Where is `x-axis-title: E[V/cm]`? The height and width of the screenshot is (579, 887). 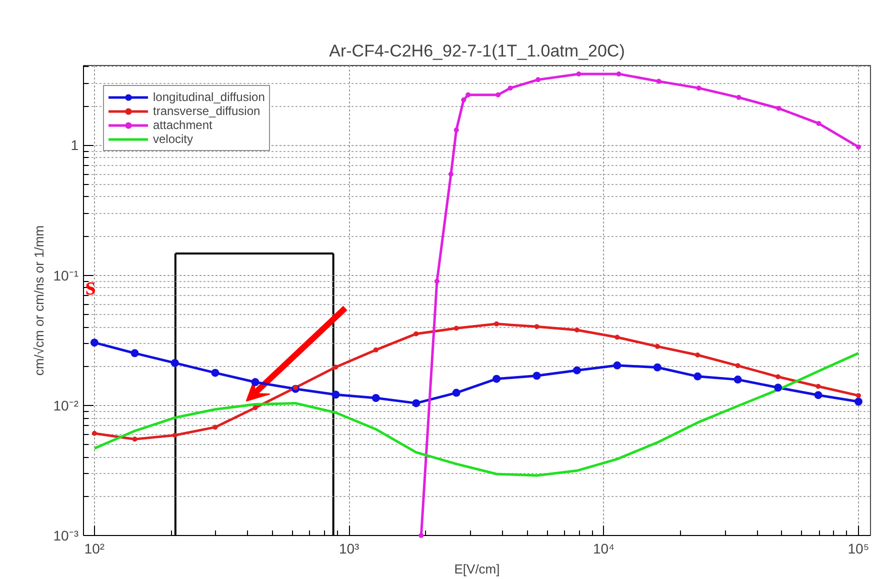 x-axis-title: E[V/cm] is located at coordinates (477, 569).